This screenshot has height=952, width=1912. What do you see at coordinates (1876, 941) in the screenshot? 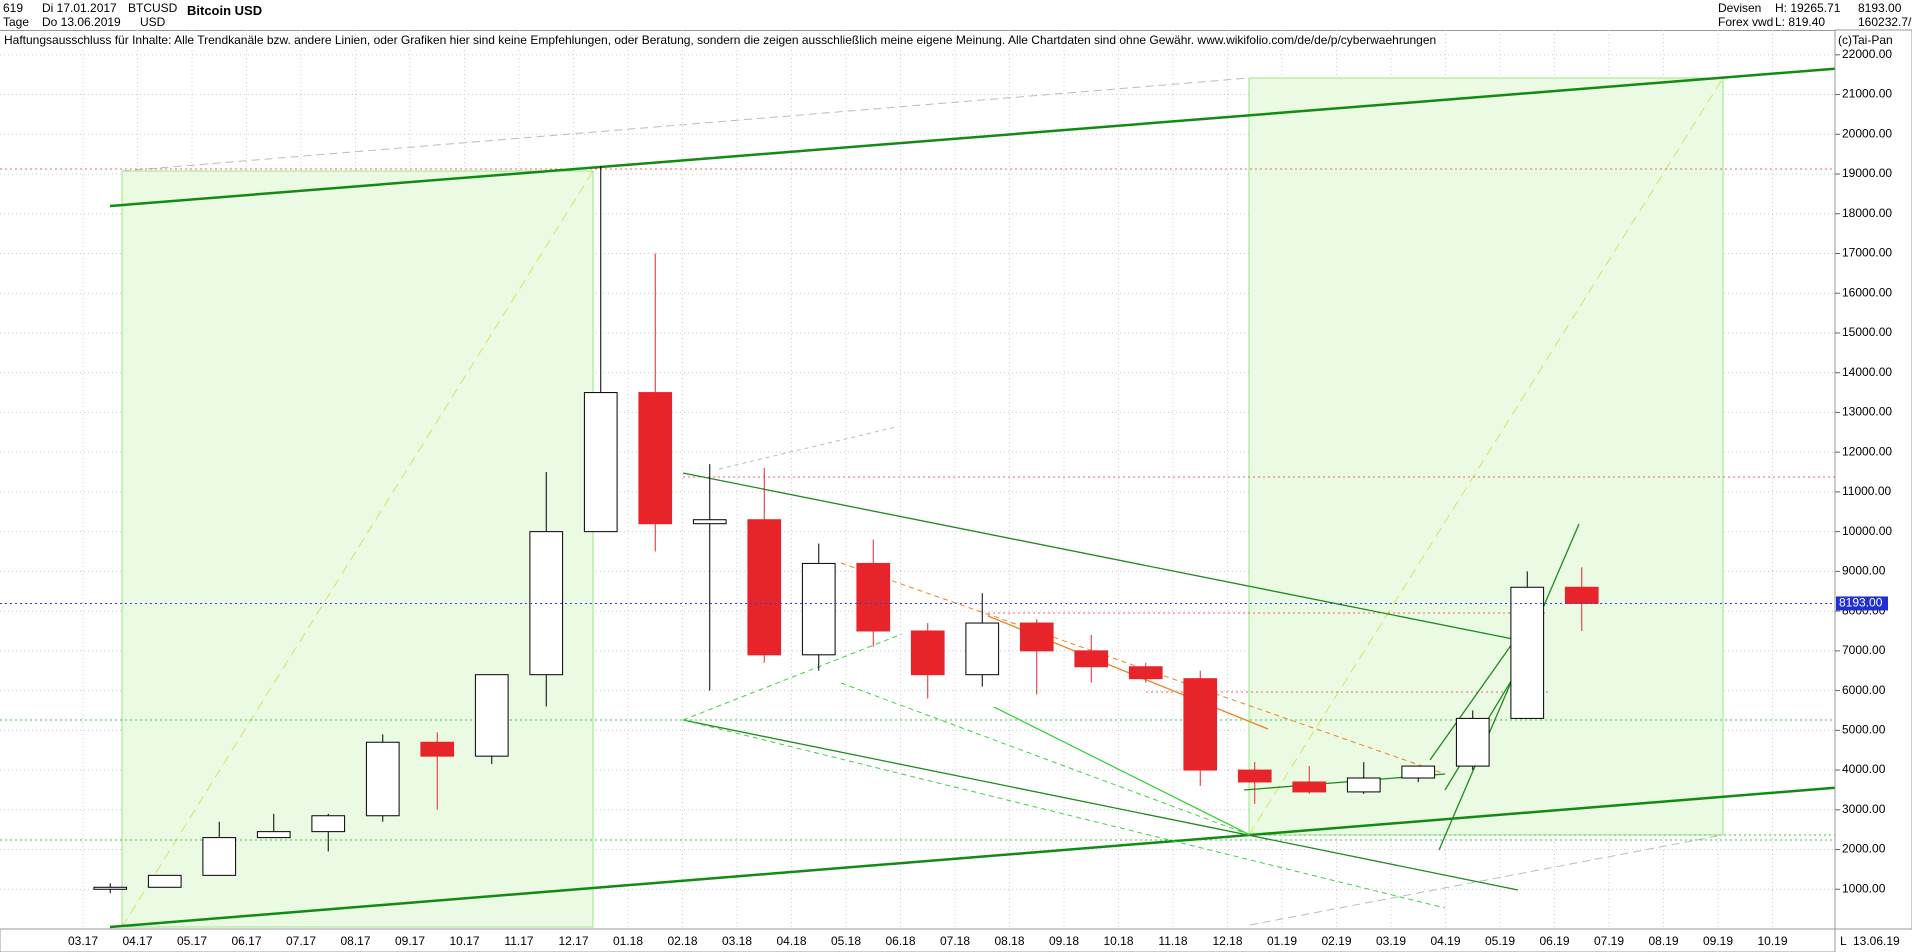
I see `end-date: 13.06.19` at bounding box center [1876, 941].